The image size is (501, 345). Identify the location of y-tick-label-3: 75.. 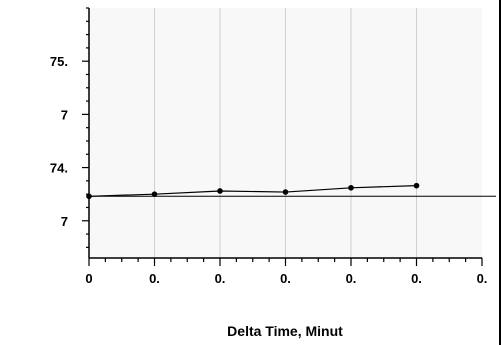
(59, 61).